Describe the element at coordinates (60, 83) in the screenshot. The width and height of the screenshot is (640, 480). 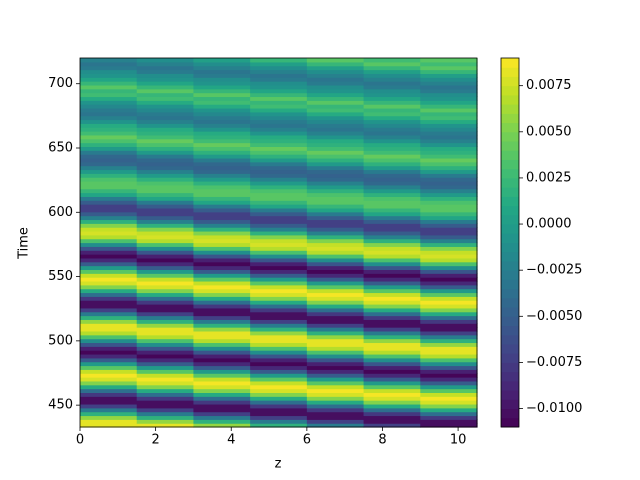
I see `y-tick-label: 700` at that location.